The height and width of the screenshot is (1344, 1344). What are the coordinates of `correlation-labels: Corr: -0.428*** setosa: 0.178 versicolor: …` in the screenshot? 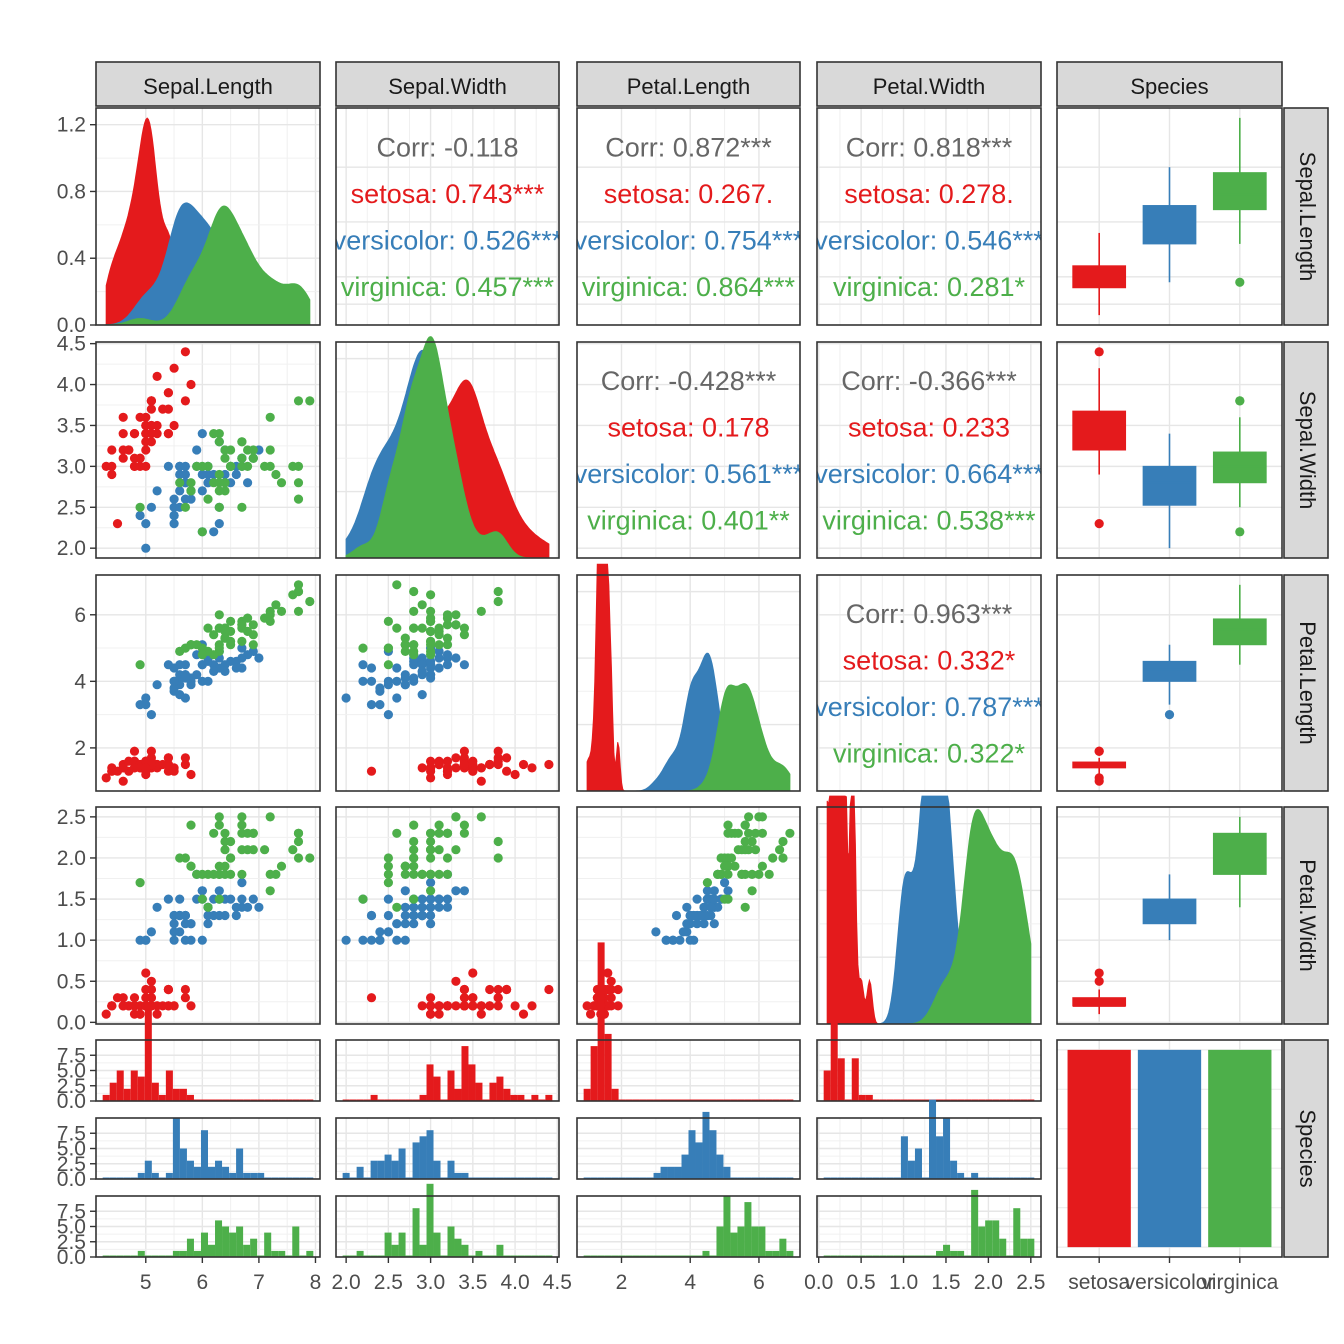 It's located at (688, 451).